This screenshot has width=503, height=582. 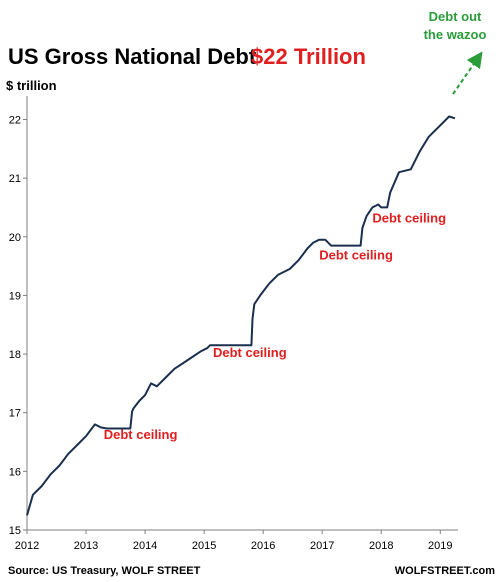 What do you see at coordinates (132, 56) in the screenshot?
I see `chart-title: US Gross National Debt` at bounding box center [132, 56].